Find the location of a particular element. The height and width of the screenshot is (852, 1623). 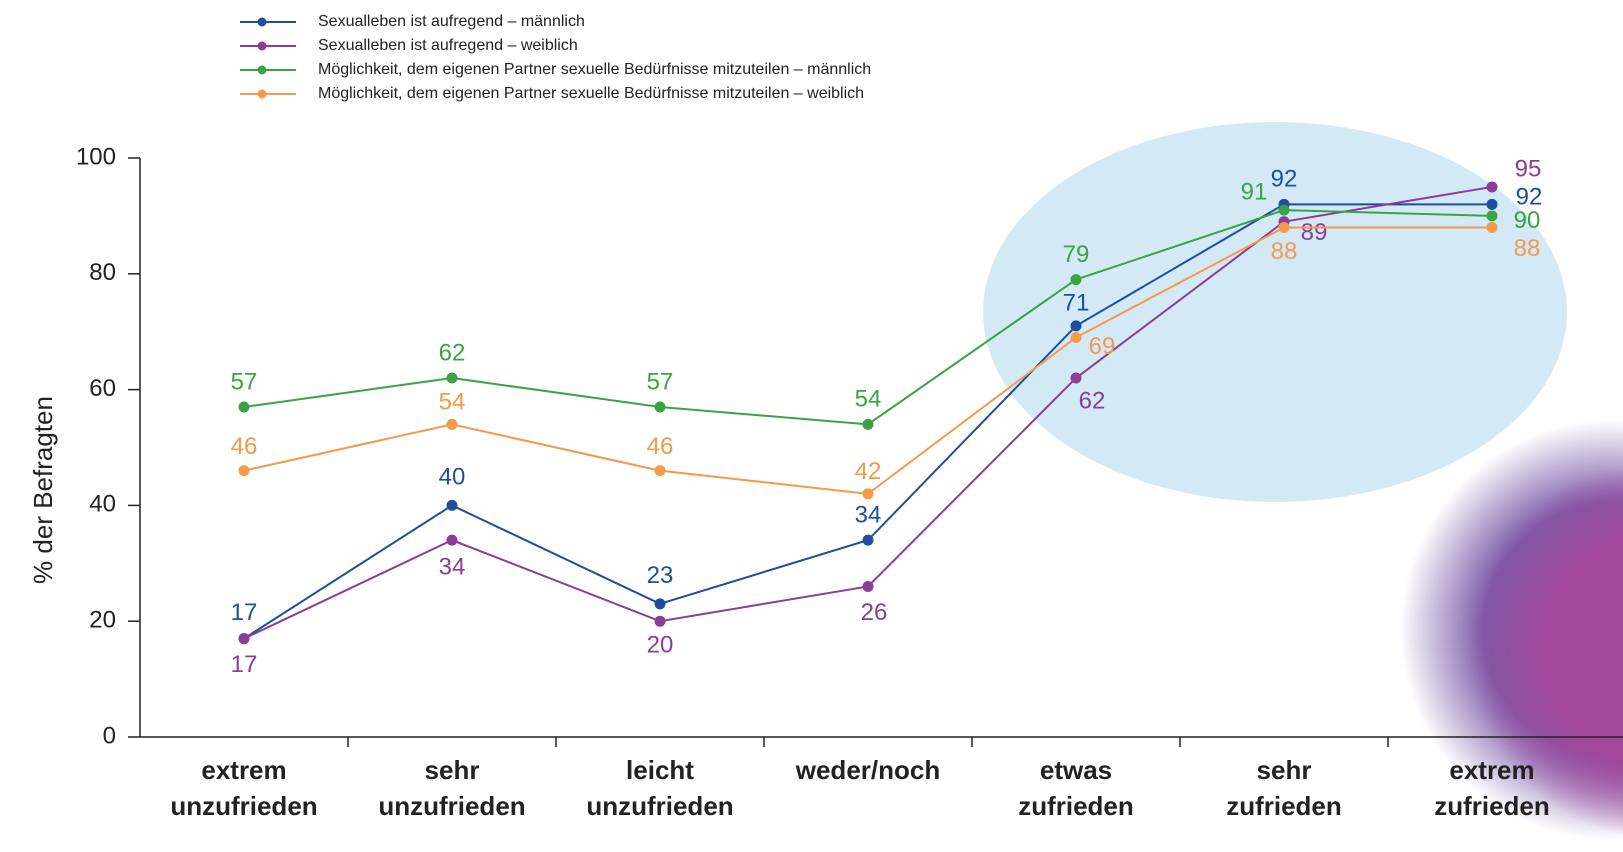

data-label: 89 is located at coordinates (1314, 232).